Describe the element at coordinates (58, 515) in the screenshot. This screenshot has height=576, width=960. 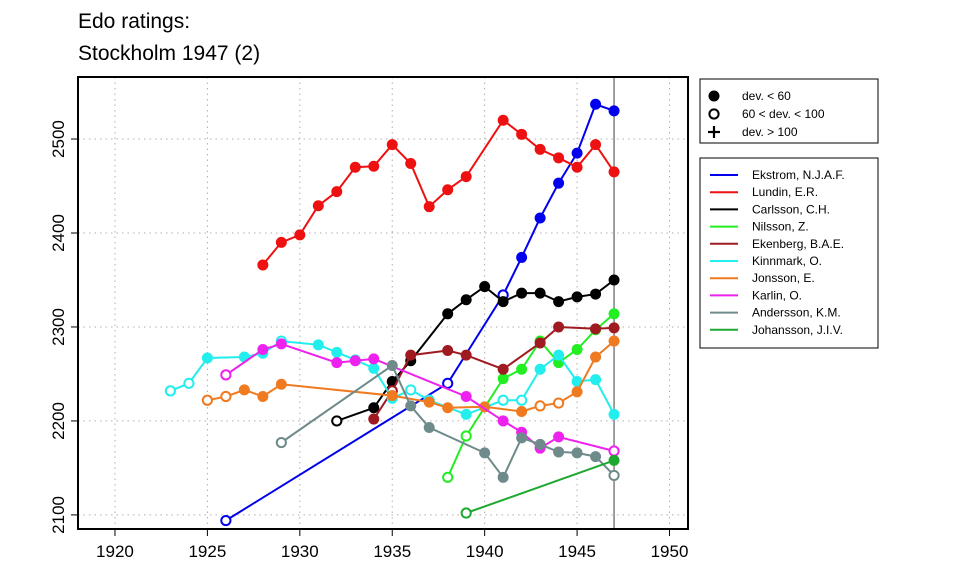
I see `y-tick-label: 2100` at that location.